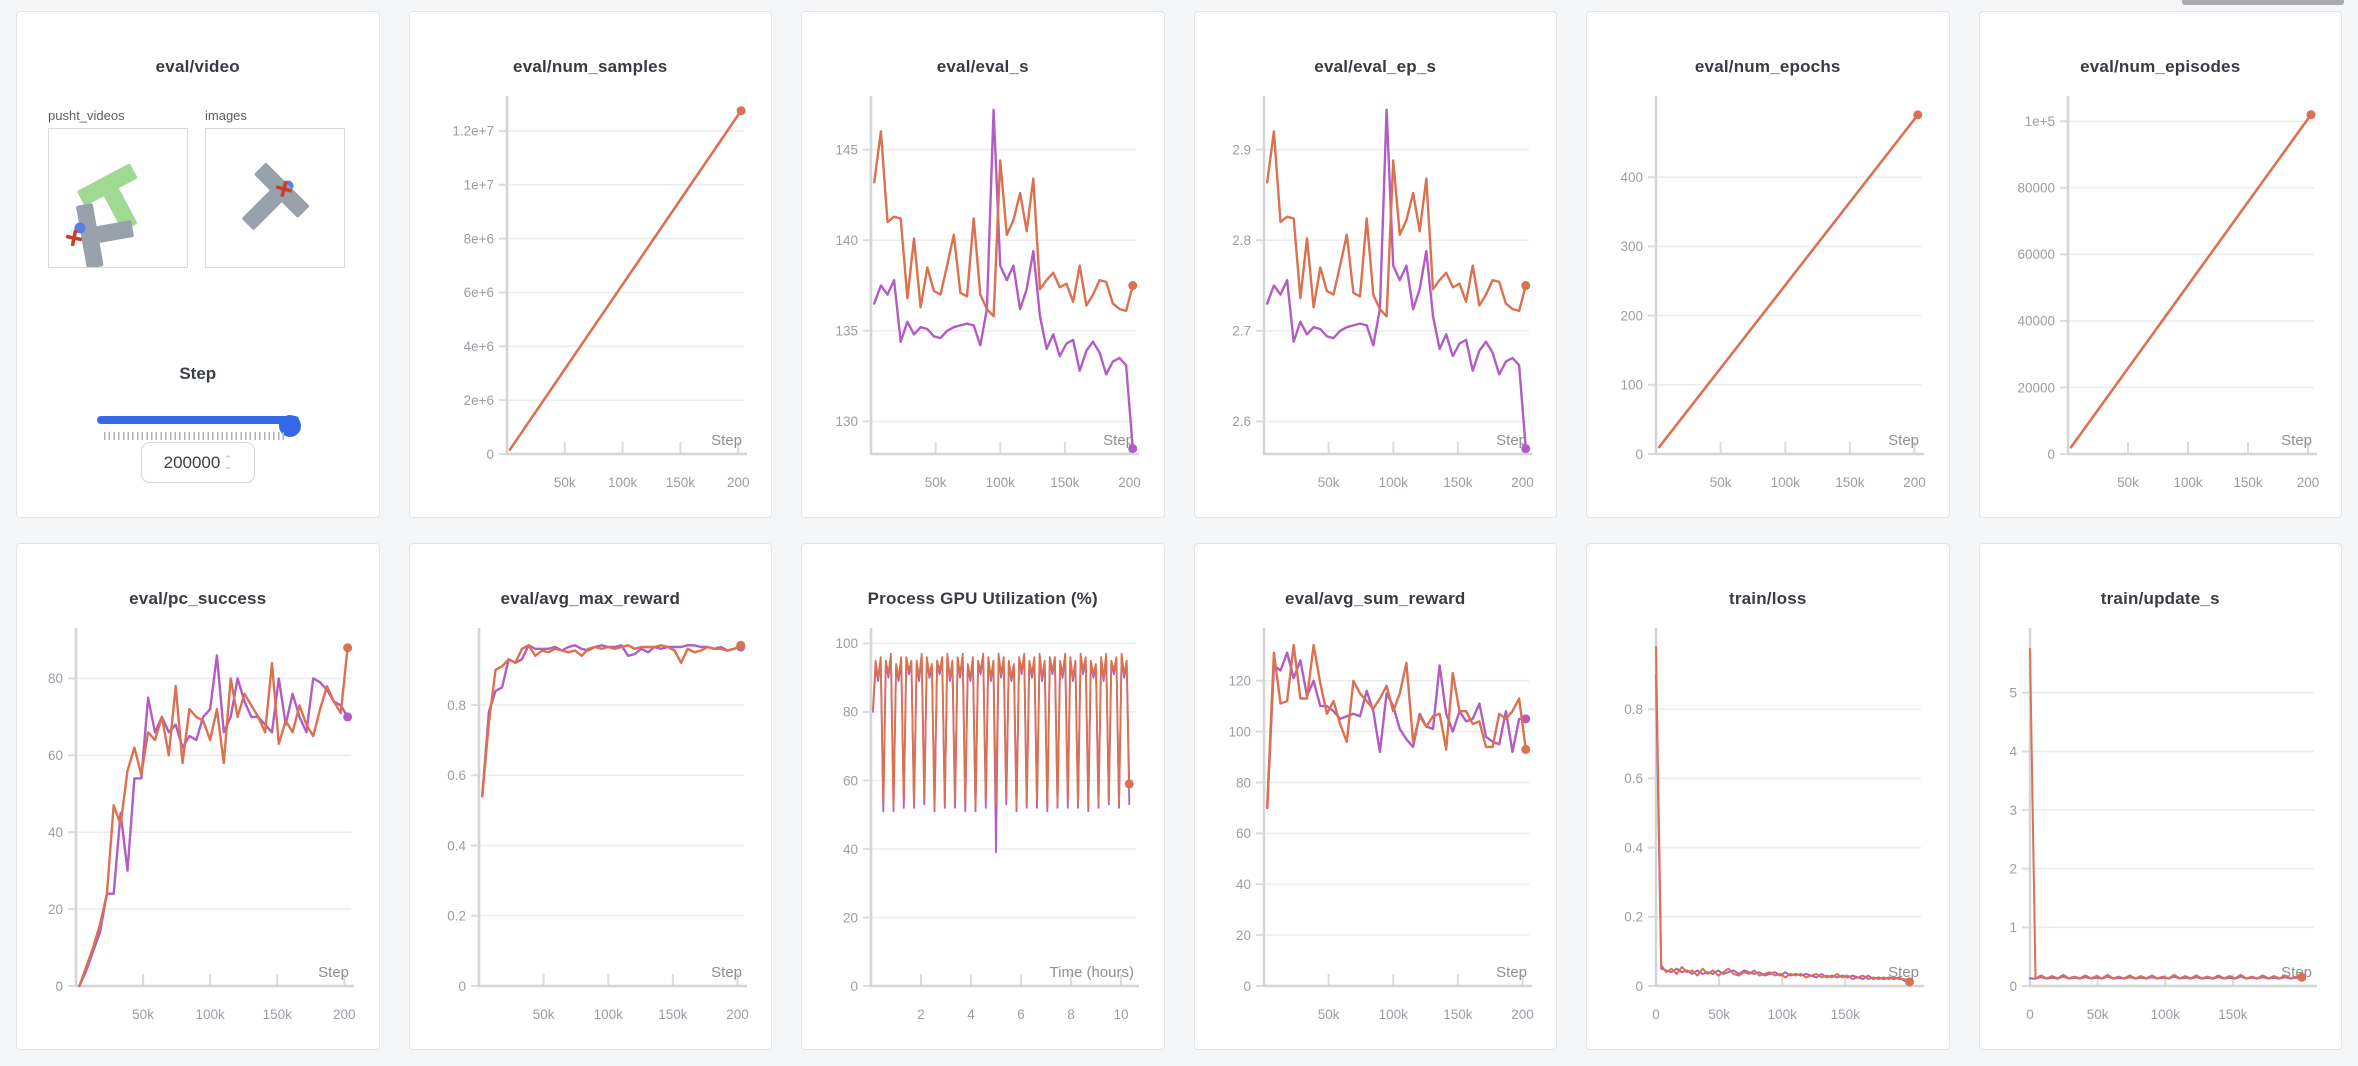  What do you see at coordinates (228, 462) in the screenshot?
I see `stepper-arrows-icon: ⌃ ⌄` at bounding box center [228, 462].